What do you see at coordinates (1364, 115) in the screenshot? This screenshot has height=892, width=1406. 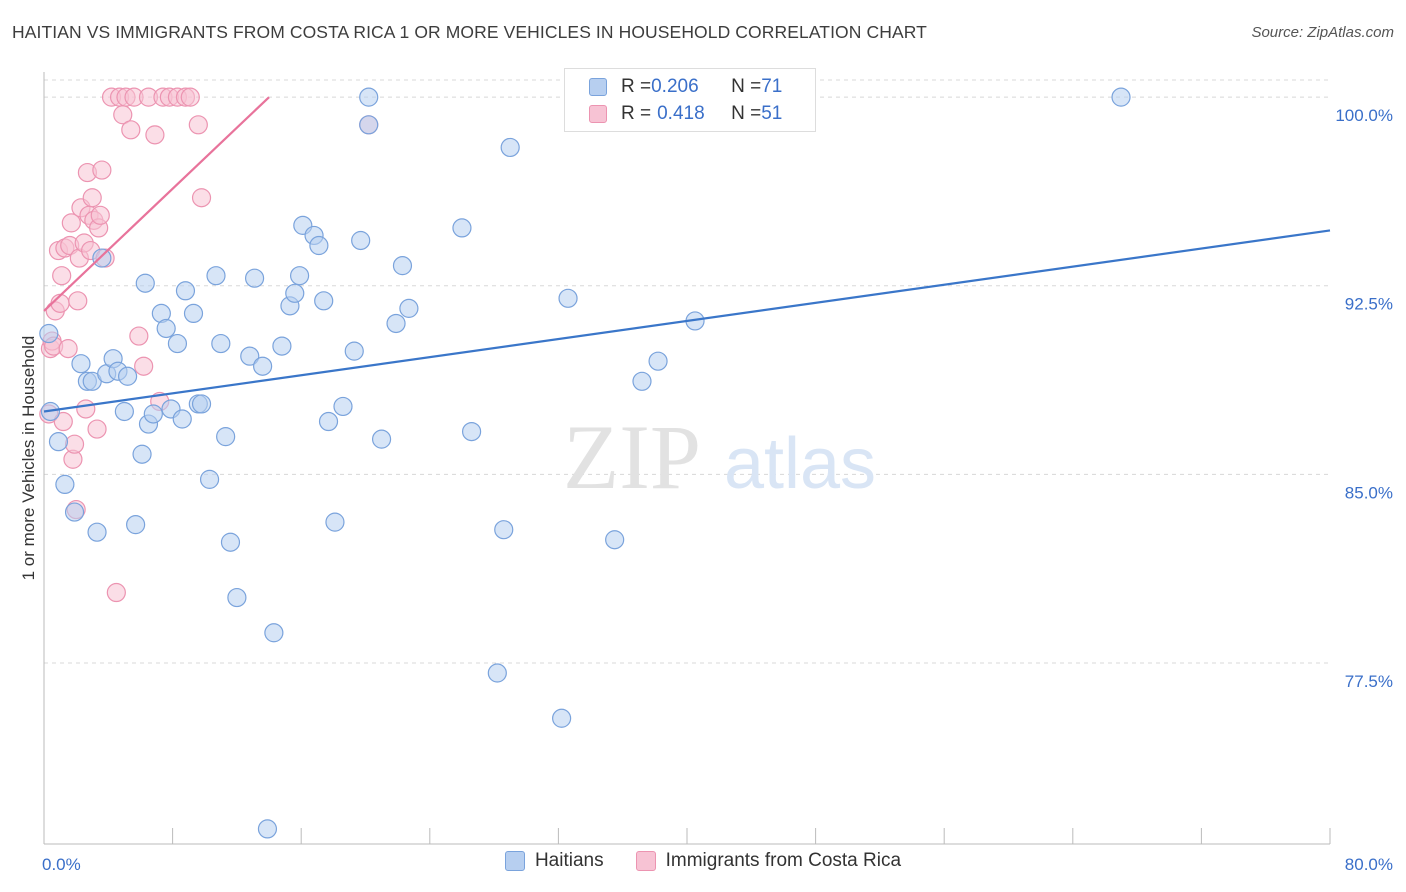 I see `y-tick-label-3: 100.0%` at bounding box center [1364, 115].